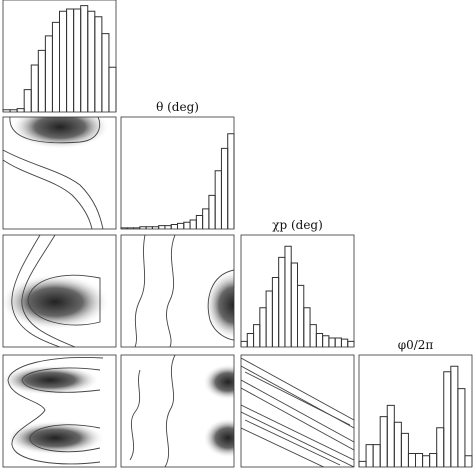  What do you see at coordinates (416, 345) in the screenshot?
I see `panel-title: φ0/2π` at bounding box center [416, 345].